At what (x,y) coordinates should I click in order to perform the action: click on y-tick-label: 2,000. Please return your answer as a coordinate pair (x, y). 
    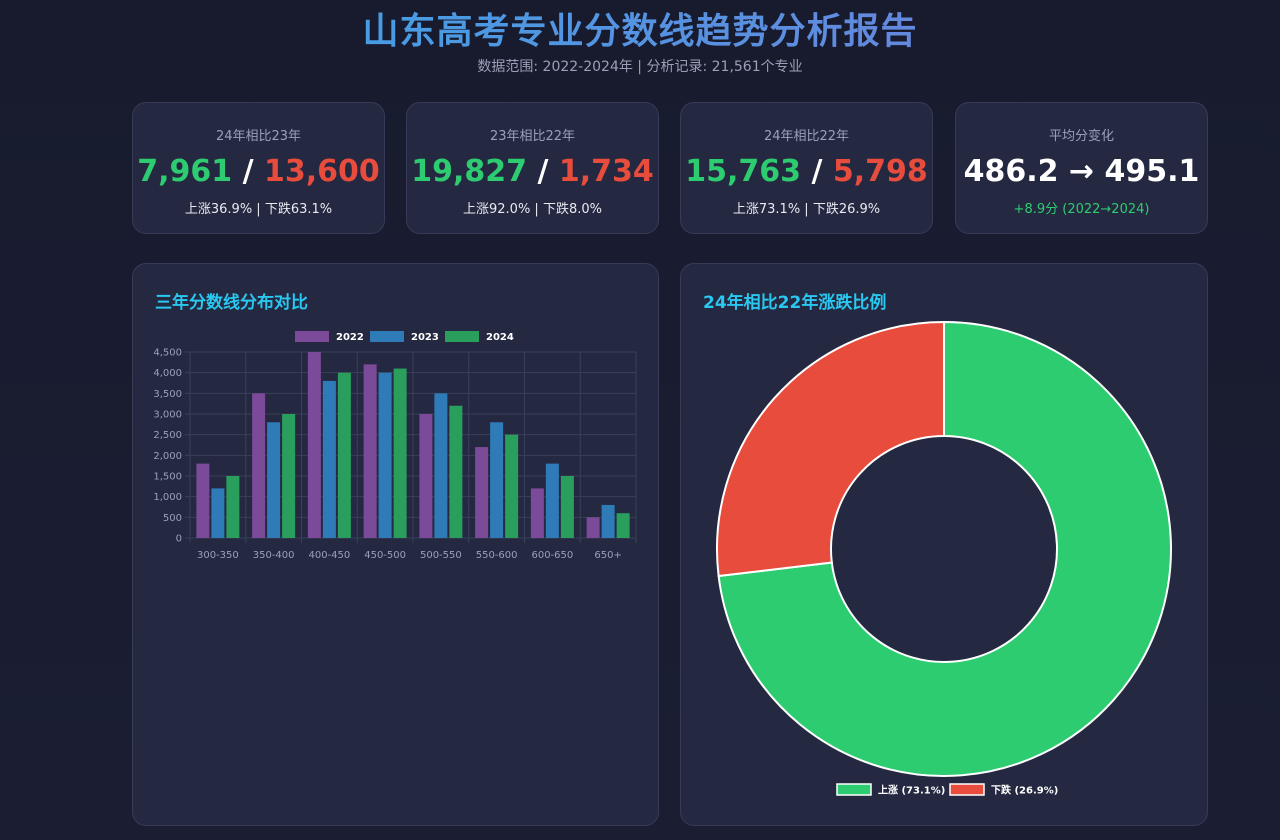
    Looking at the image, I should click on (167, 456).